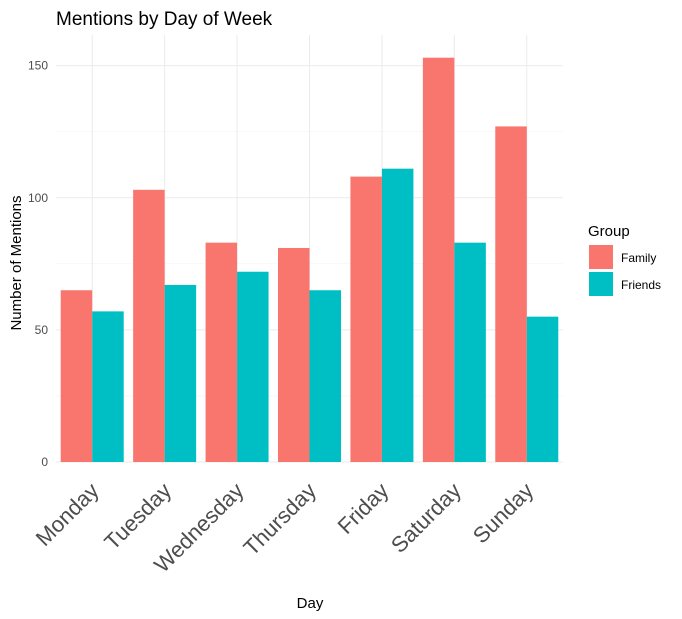 This screenshot has width=682, height=619. What do you see at coordinates (609, 231) in the screenshot?
I see `legend-title: Group` at bounding box center [609, 231].